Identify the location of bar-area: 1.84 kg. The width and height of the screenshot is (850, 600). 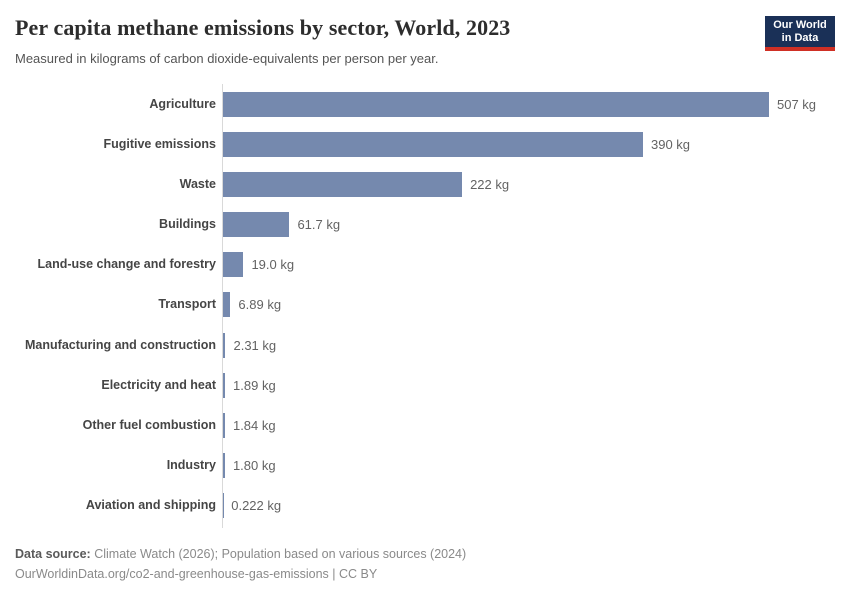
(528, 425).